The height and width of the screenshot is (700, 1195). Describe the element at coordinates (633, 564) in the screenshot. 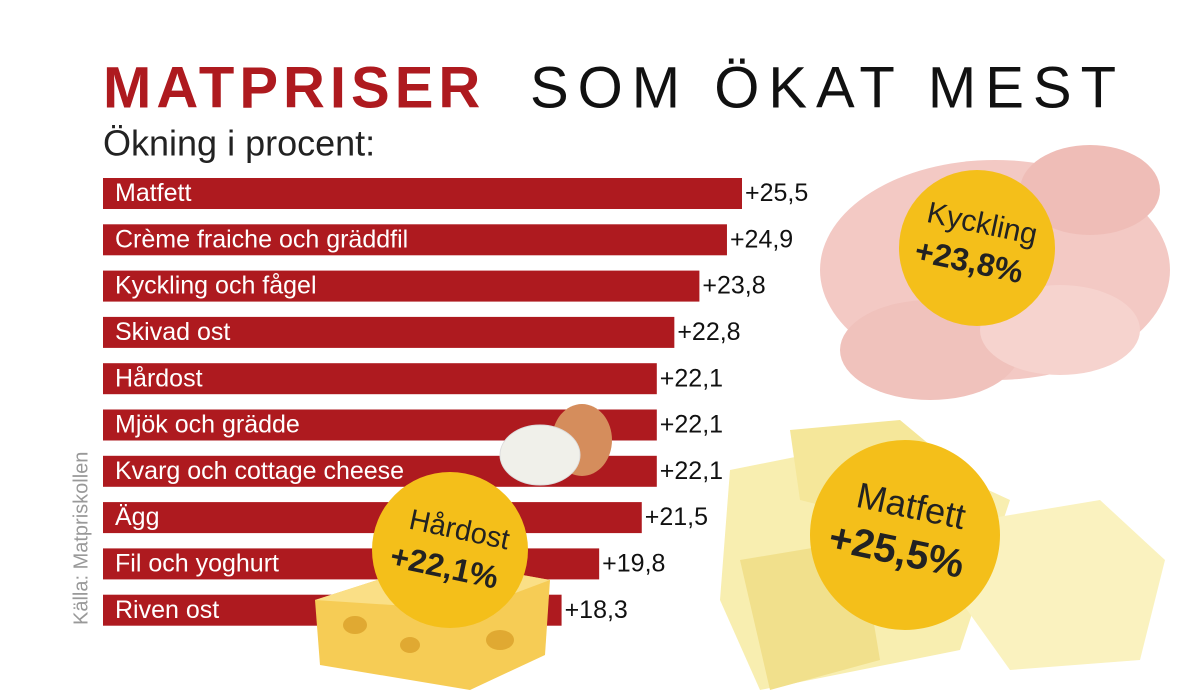

I see `value-label: +19,8` at that location.